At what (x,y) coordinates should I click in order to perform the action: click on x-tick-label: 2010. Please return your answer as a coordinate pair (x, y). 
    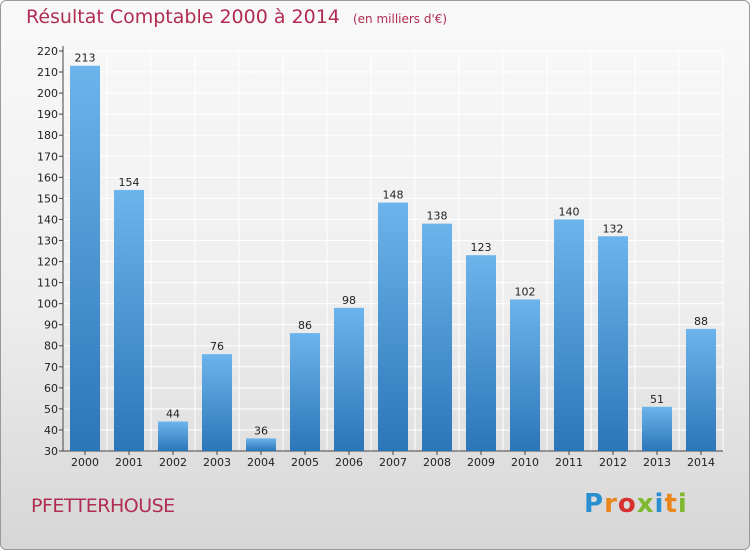
    Looking at the image, I should click on (525, 462).